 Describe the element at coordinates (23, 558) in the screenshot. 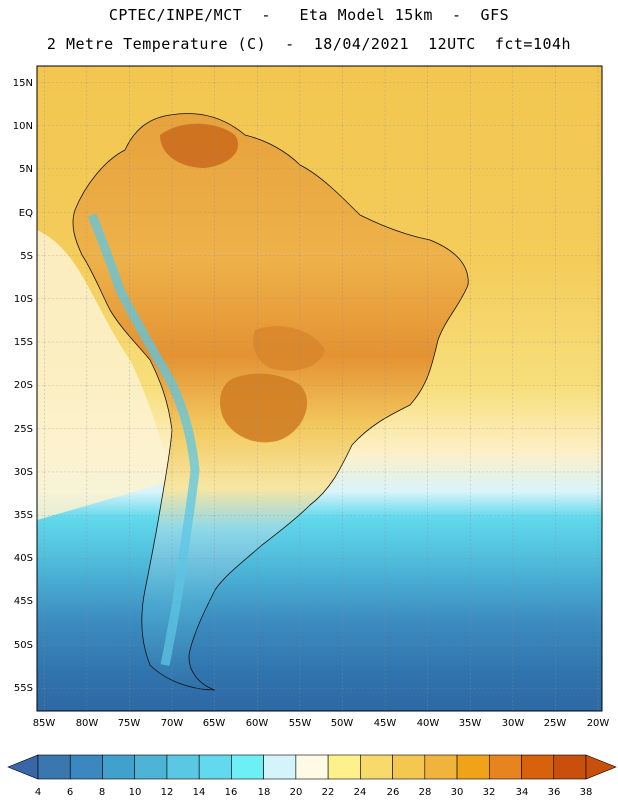

I see `lat-label: 40S` at that location.